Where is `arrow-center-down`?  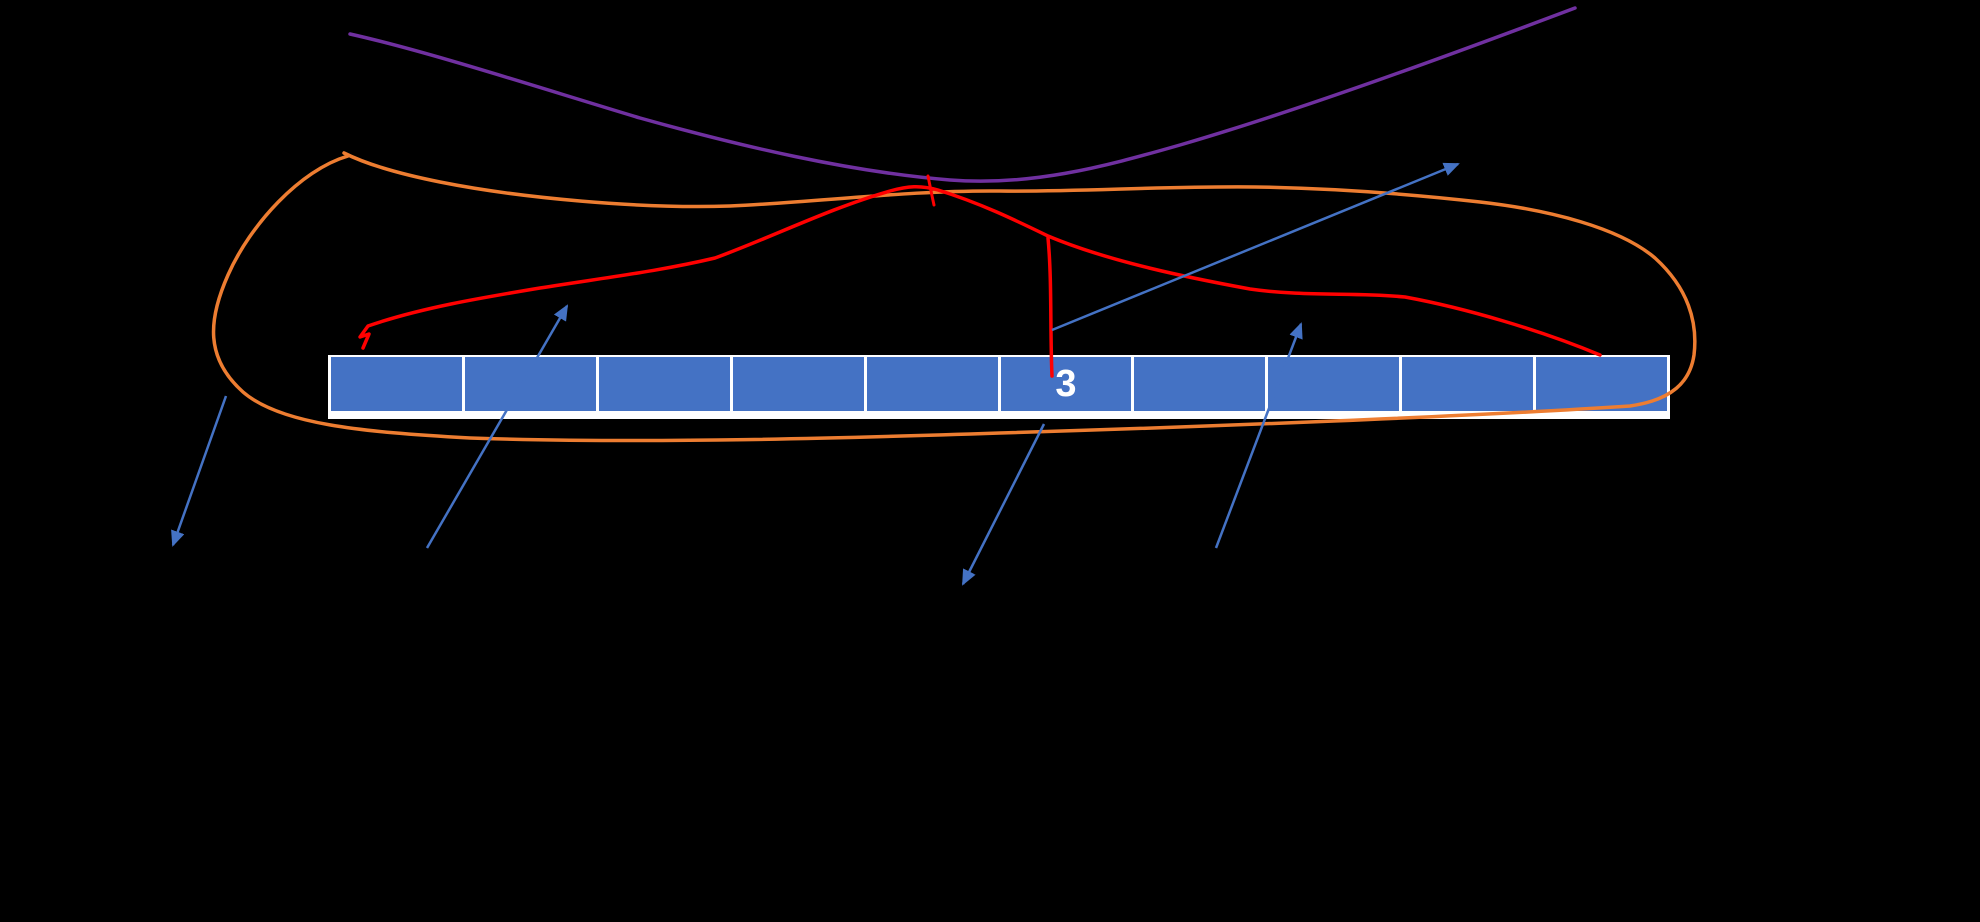
arrow-center-down is located at coordinates (1003, 504).